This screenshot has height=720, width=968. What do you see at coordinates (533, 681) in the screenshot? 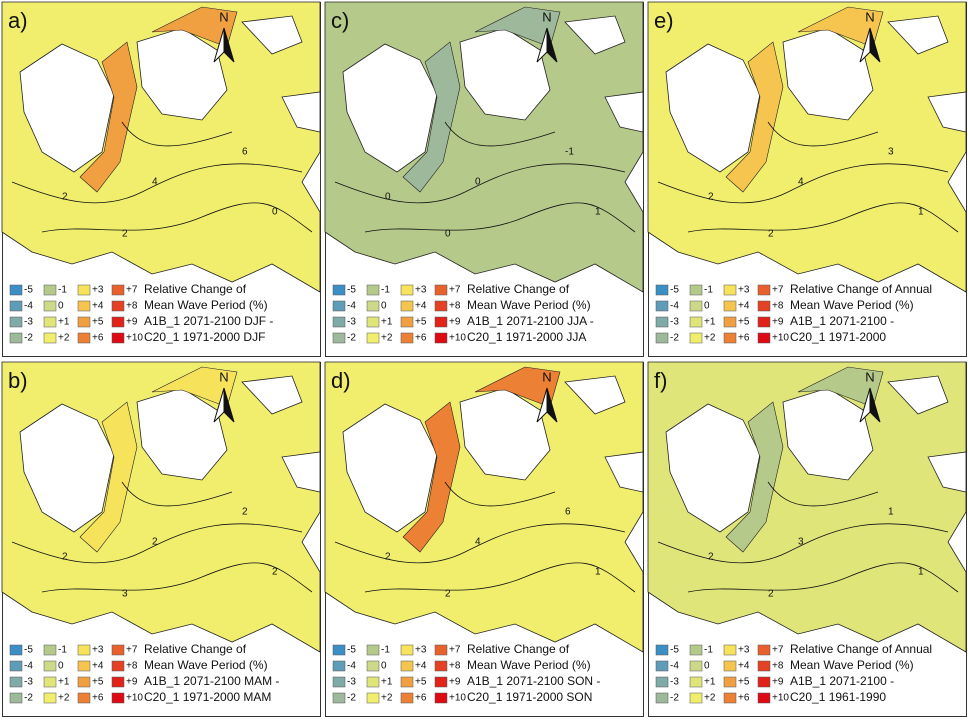
I see `legend-title: A1B_1 2071-2100 SON -` at bounding box center [533, 681].